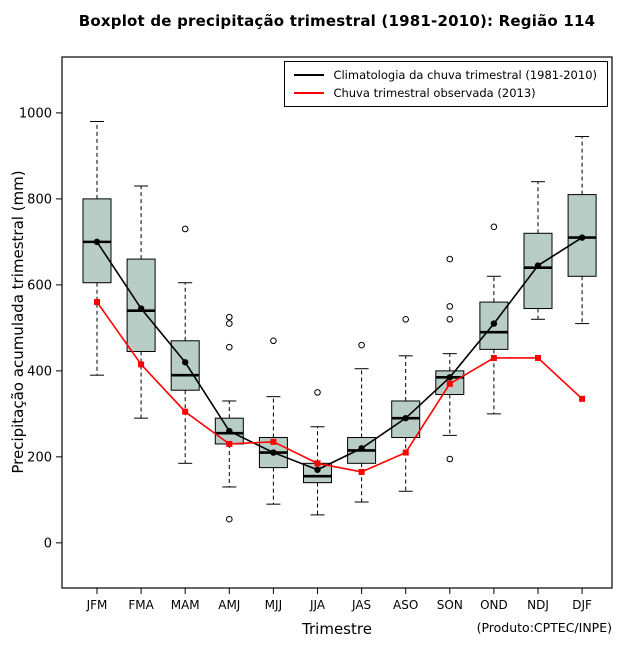 The width and height of the screenshot is (640, 660). I want to click on box-MJJ, so click(273, 421).